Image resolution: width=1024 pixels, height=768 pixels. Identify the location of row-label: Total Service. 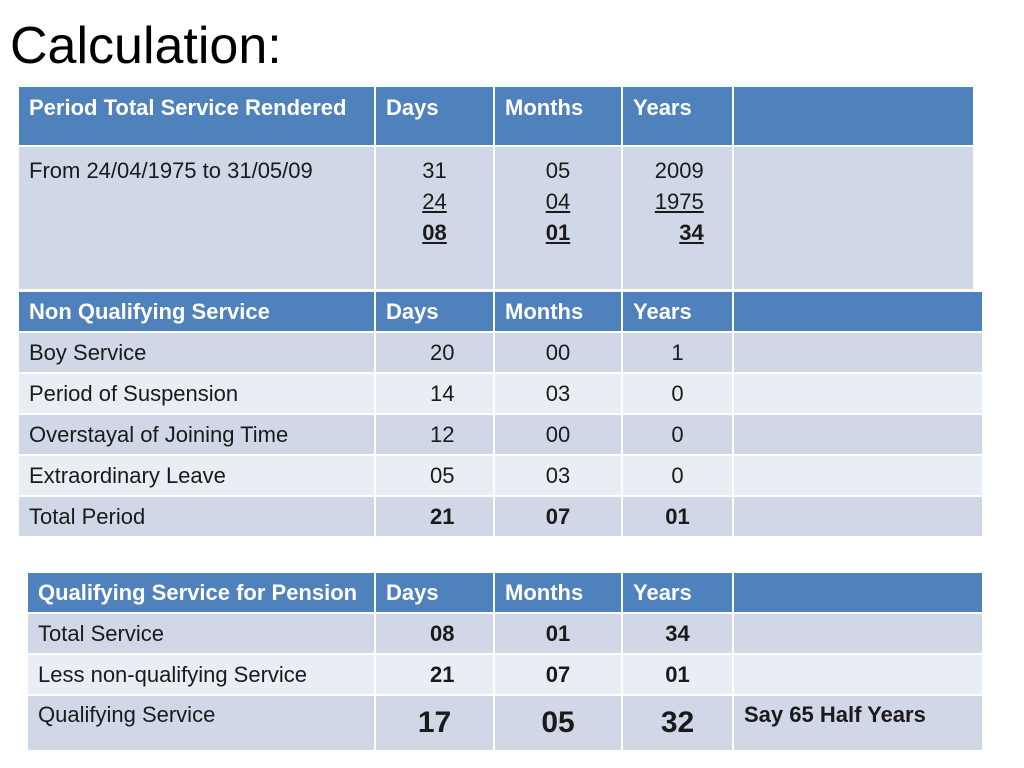
(201, 633).